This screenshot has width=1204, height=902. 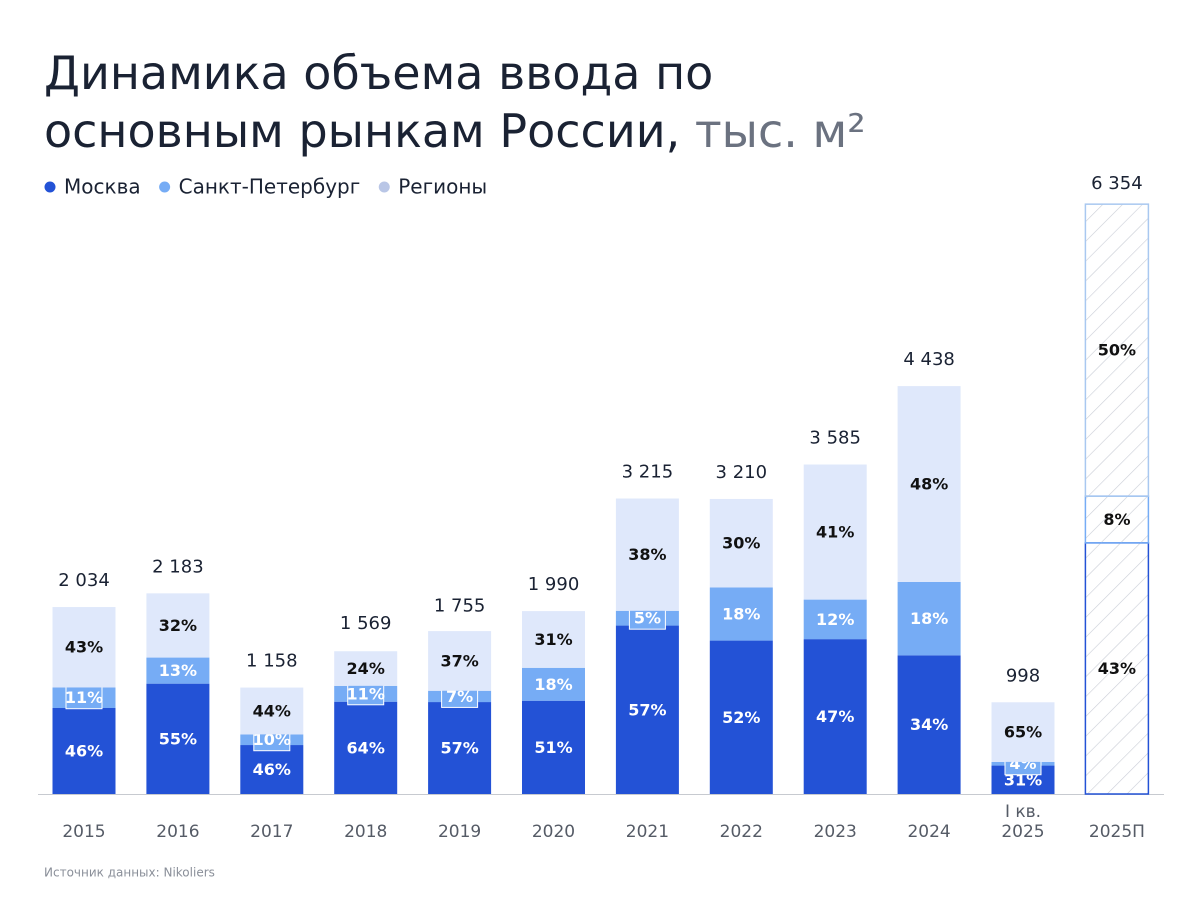 I want to click on value-label: 34%, so click(x=929, y=724).